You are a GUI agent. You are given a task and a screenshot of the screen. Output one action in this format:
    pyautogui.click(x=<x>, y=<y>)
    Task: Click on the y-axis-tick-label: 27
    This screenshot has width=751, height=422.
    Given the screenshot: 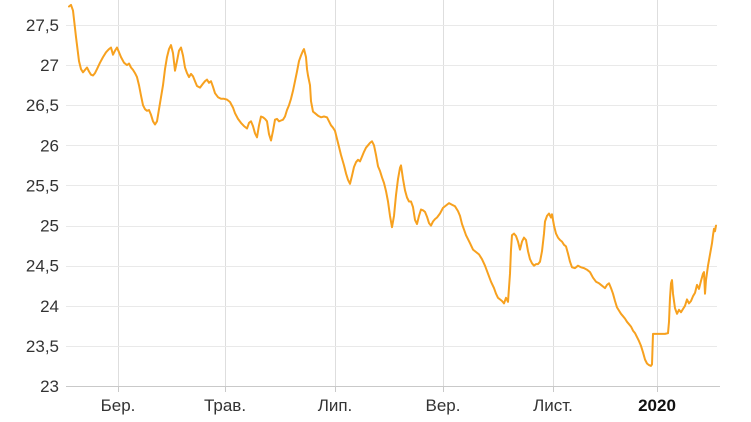 What is the action you would take?
    pyautogui.click(x=49, y=65)
    